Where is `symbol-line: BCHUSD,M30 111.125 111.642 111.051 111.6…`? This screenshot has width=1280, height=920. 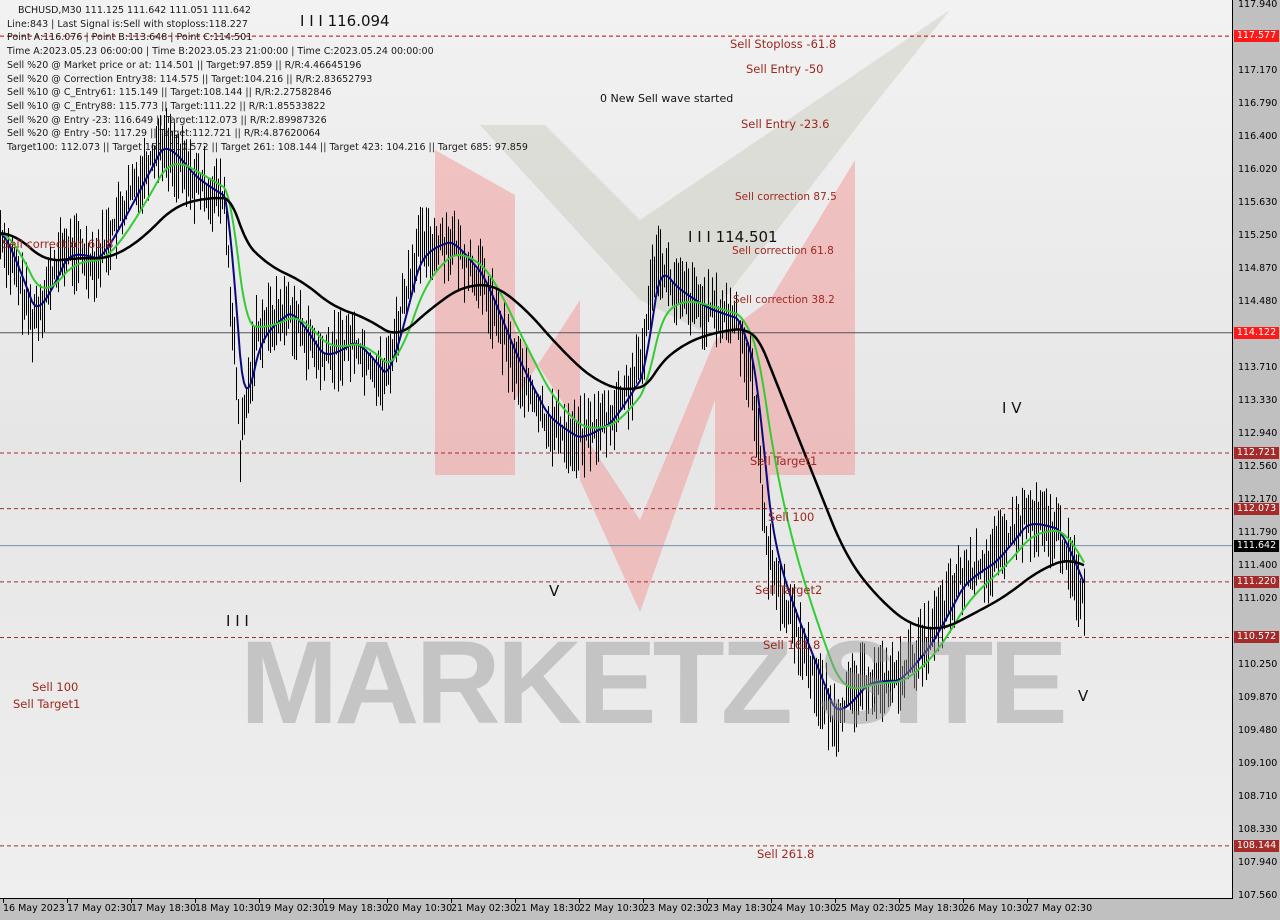
symbol-line: BCHUSD,M30 111.125 111.642 111.051 111.6… is located at coordinates (134, 10).